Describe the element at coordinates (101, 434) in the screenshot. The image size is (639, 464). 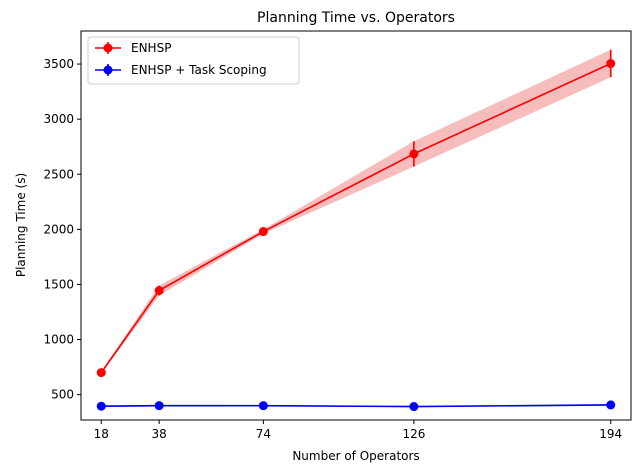
I see `x-tick-label: 18` at that location.